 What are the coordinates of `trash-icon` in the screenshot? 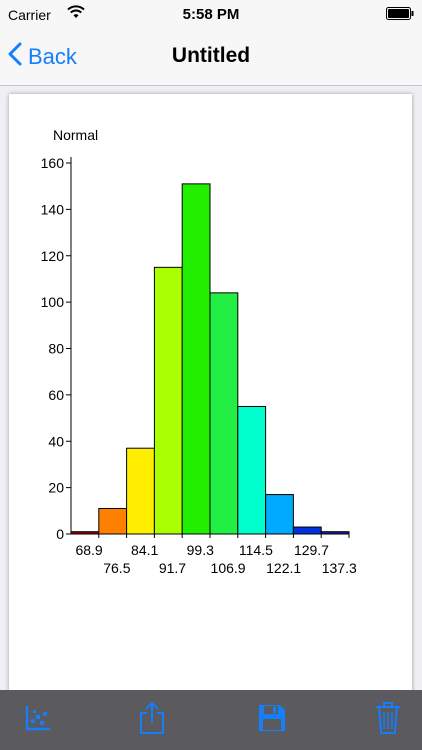 It's located at (388, 720).